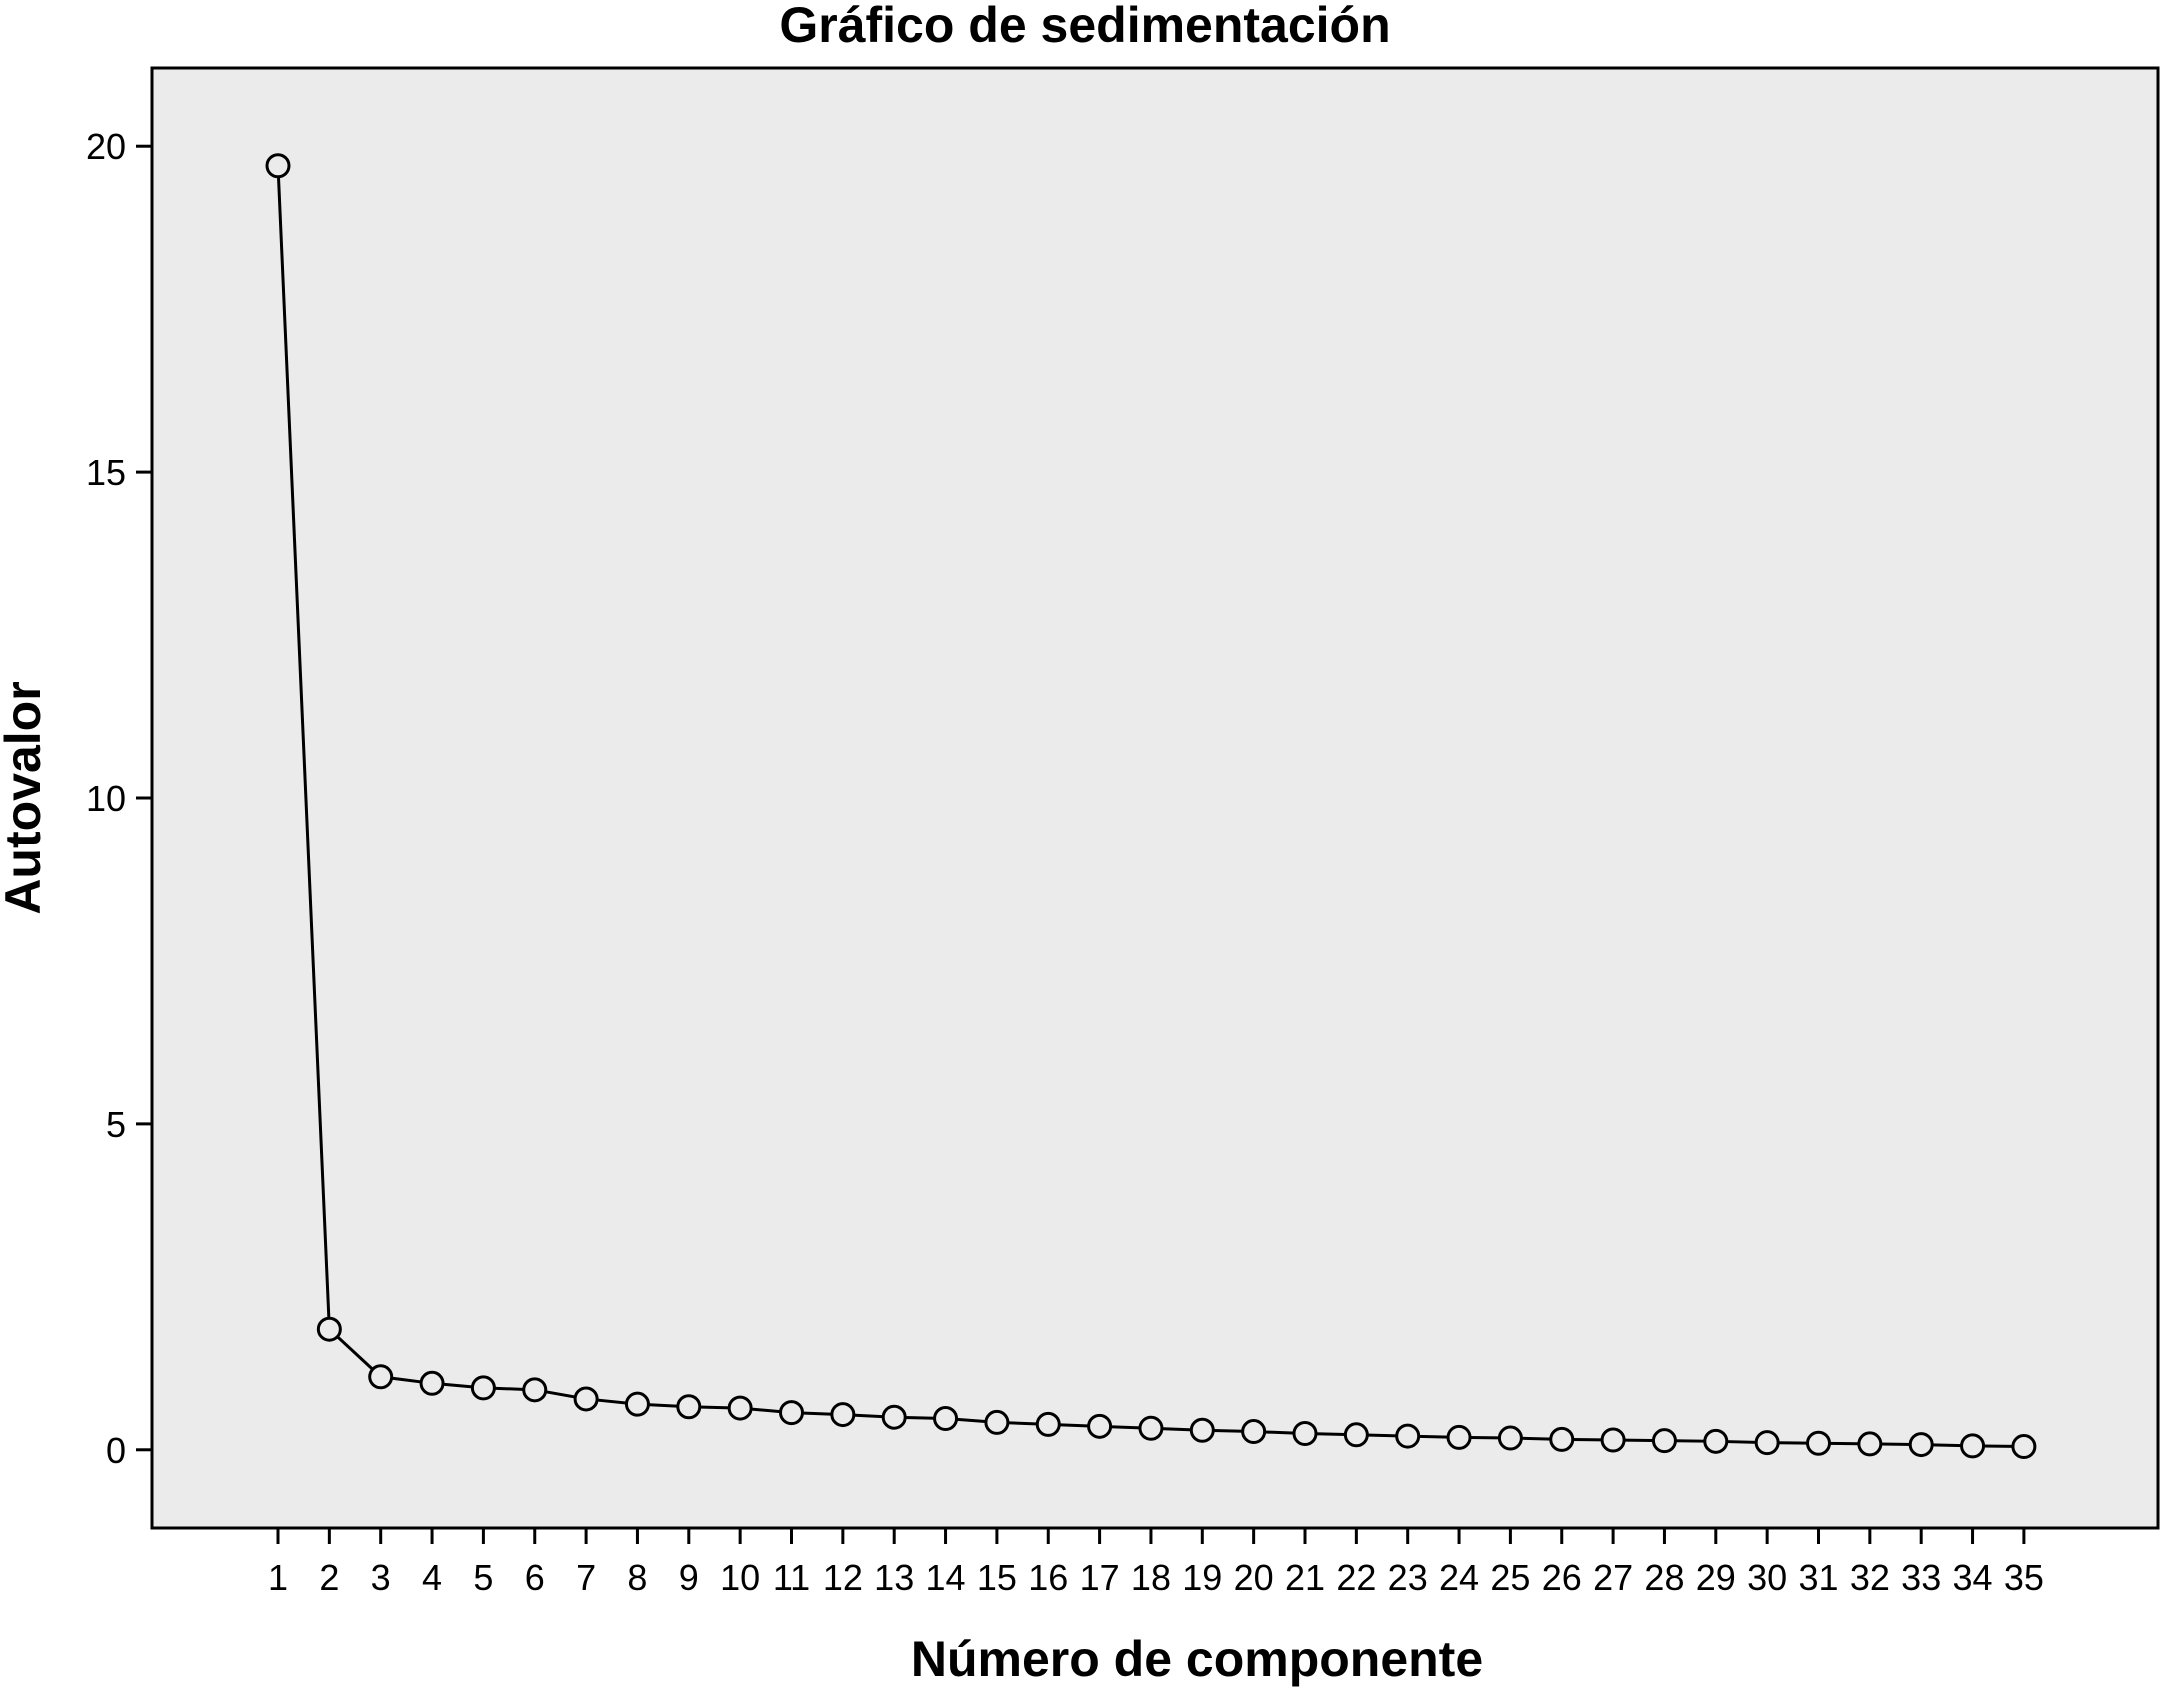 This screenshot has height=1690, width=2167. I want to click on x-tick-label: 25, so click(1510, 1577).